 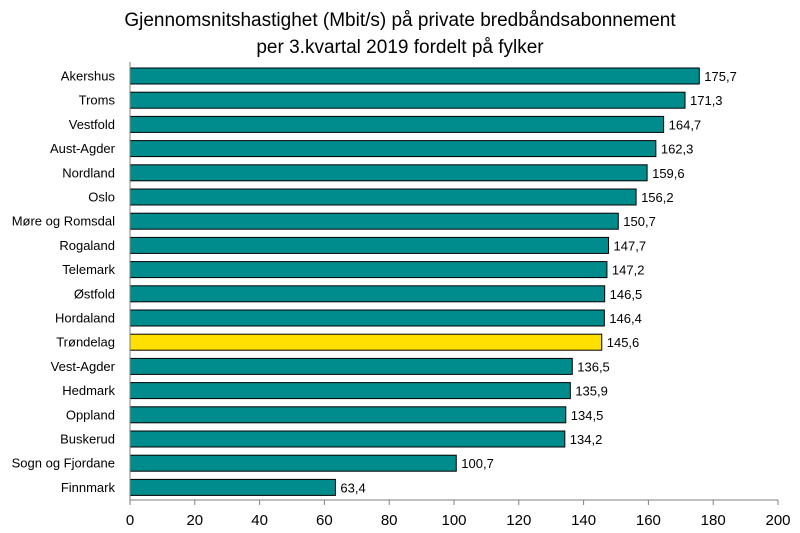 What do you see at coordinates (630, 245) in the screenshot?
I see `value-label-rogaland: 147,7` at bounding box center [630, 245].